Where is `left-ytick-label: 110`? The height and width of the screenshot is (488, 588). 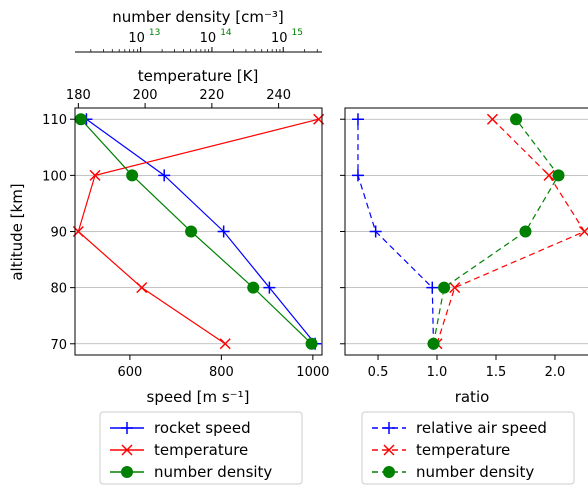
left-ytick-label: 110 is located at coordinates (54, 120).